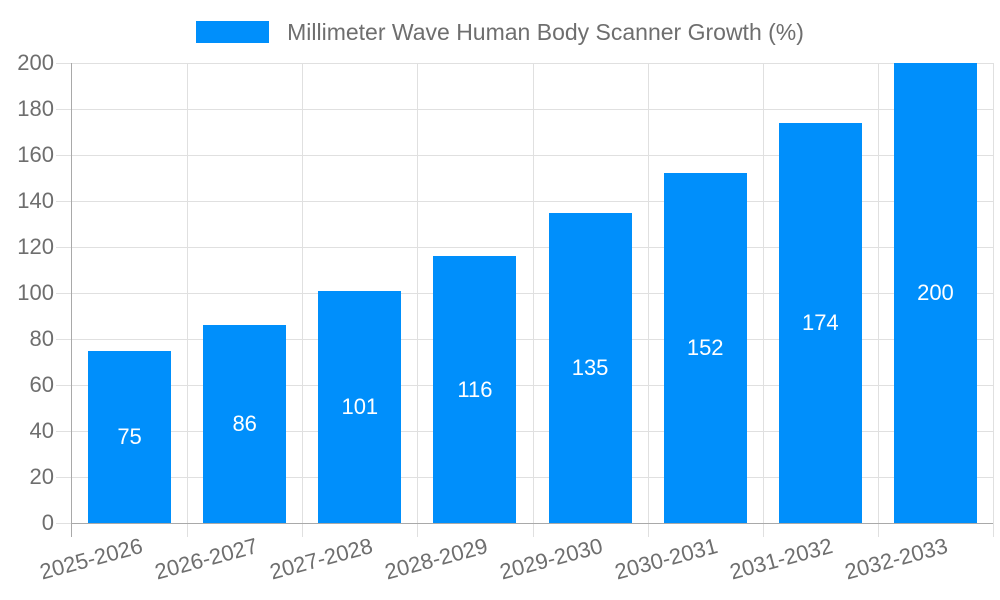 The image size is (1000, 600). What do you see at coordinates (41, 338) in the screenshot?
I see `y-axis-label: 80` at bounding box center [41, 338].